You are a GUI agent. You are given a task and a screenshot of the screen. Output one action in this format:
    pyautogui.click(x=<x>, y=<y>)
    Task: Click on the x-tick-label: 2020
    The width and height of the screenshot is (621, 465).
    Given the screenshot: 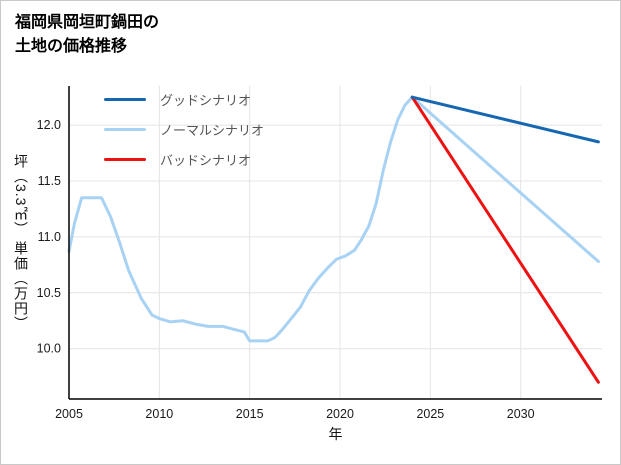 What is the action you would take?
    pyautogui.click(x=340, y=414)
    